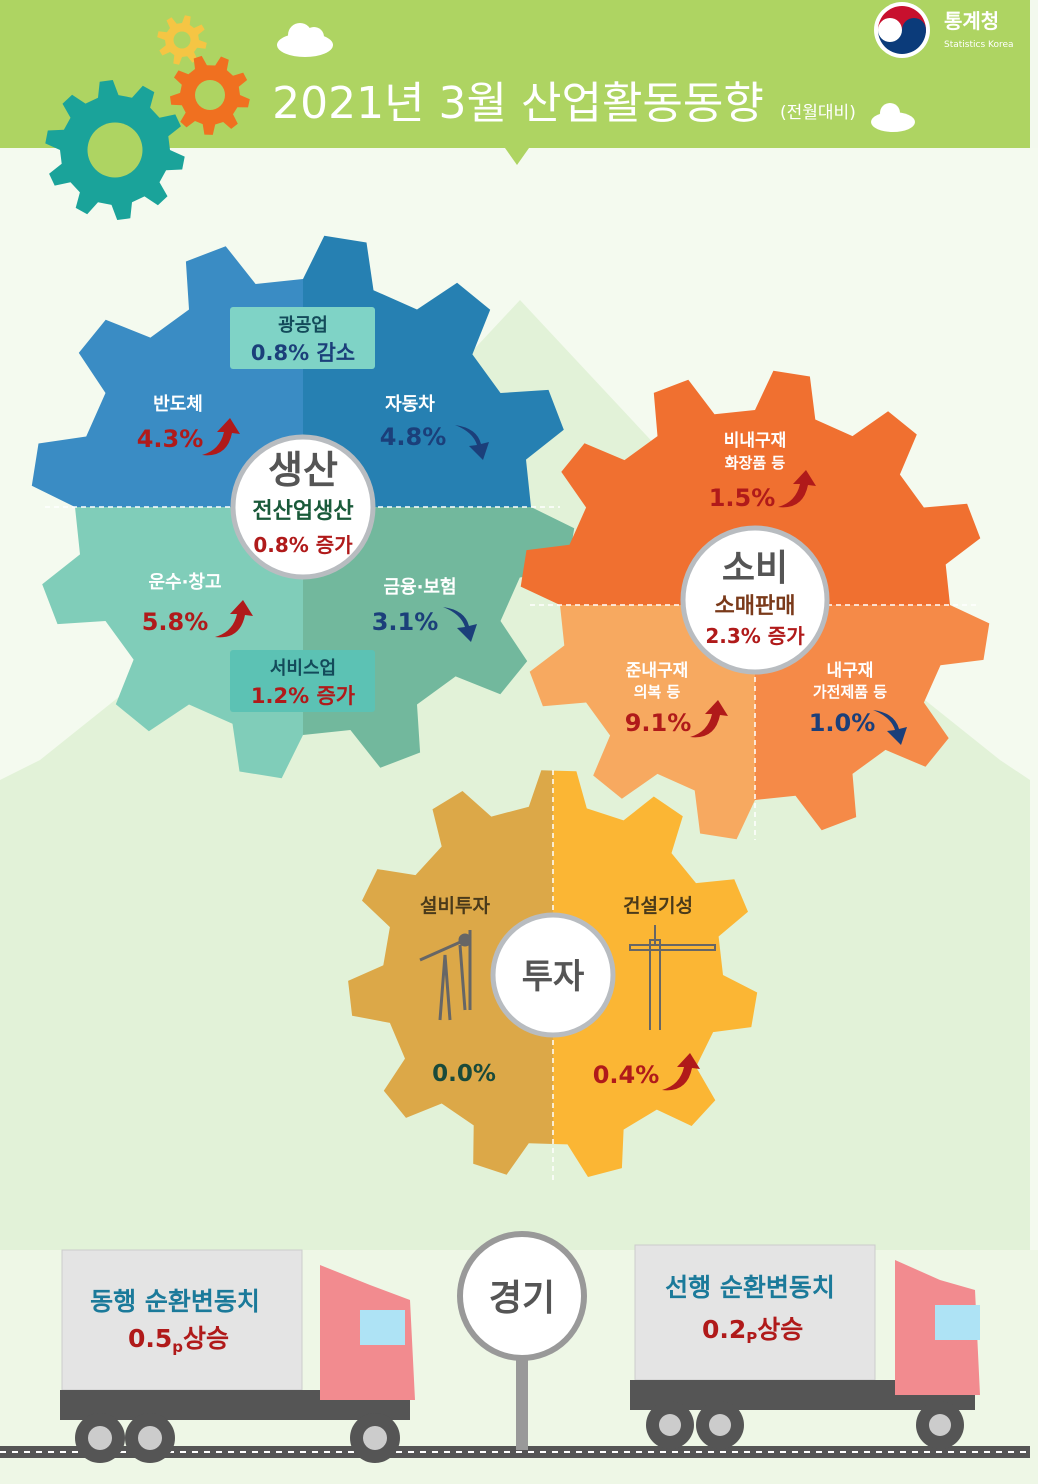  What do you see at coordinates (755, 636) in the screenshot?
I see `summary-value: 2.3% 증가` at bounding box center [755, 636].